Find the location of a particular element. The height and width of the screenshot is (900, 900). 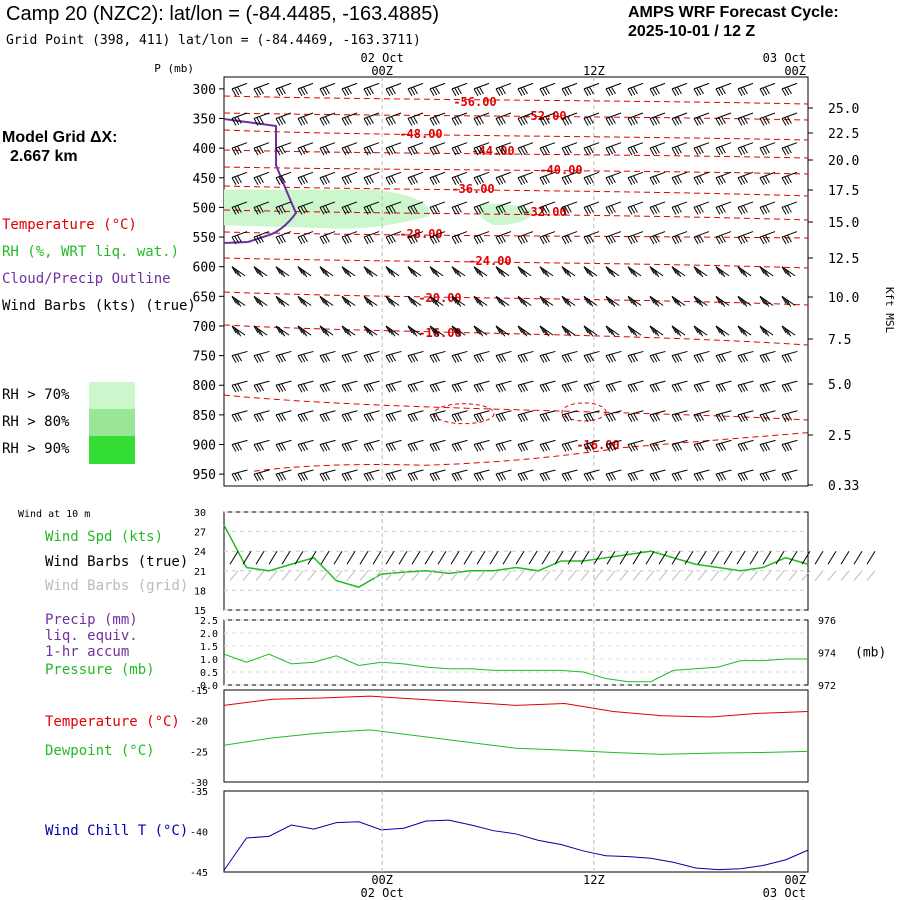

model-grid-value: 2.667 km is located at coordinates (44, 156).